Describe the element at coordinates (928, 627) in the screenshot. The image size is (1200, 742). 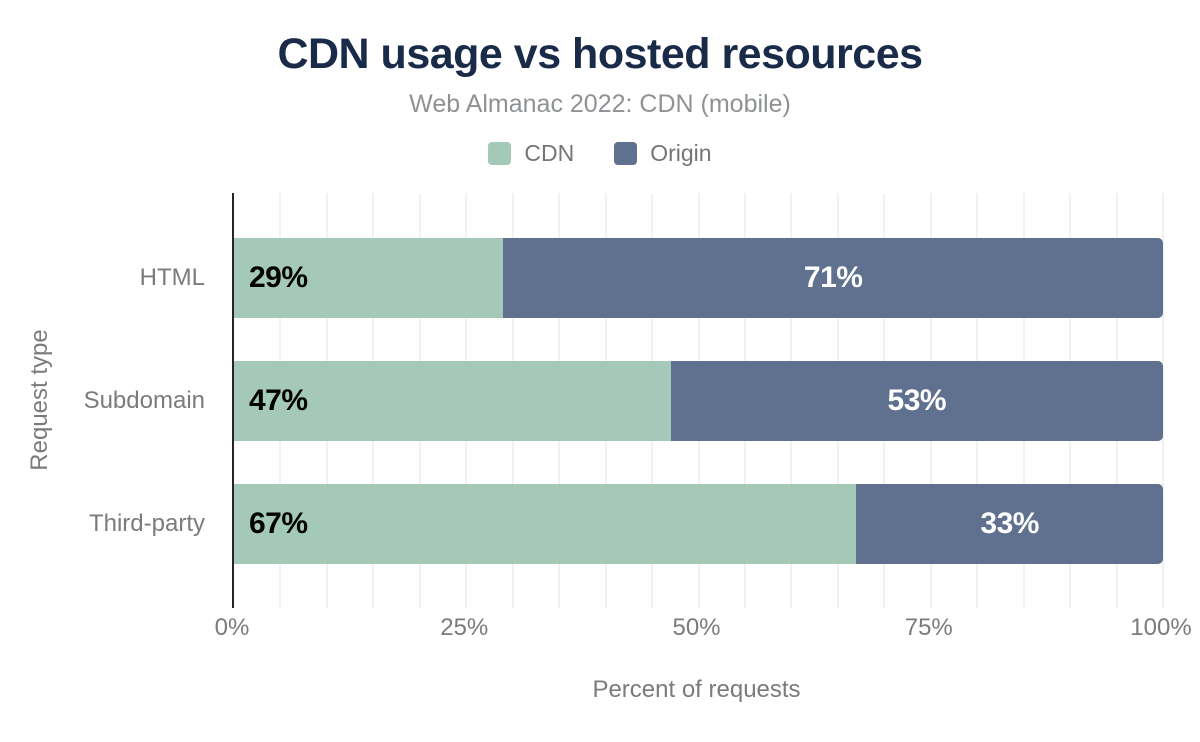
I see `x-tick-label: 75%` at that location.